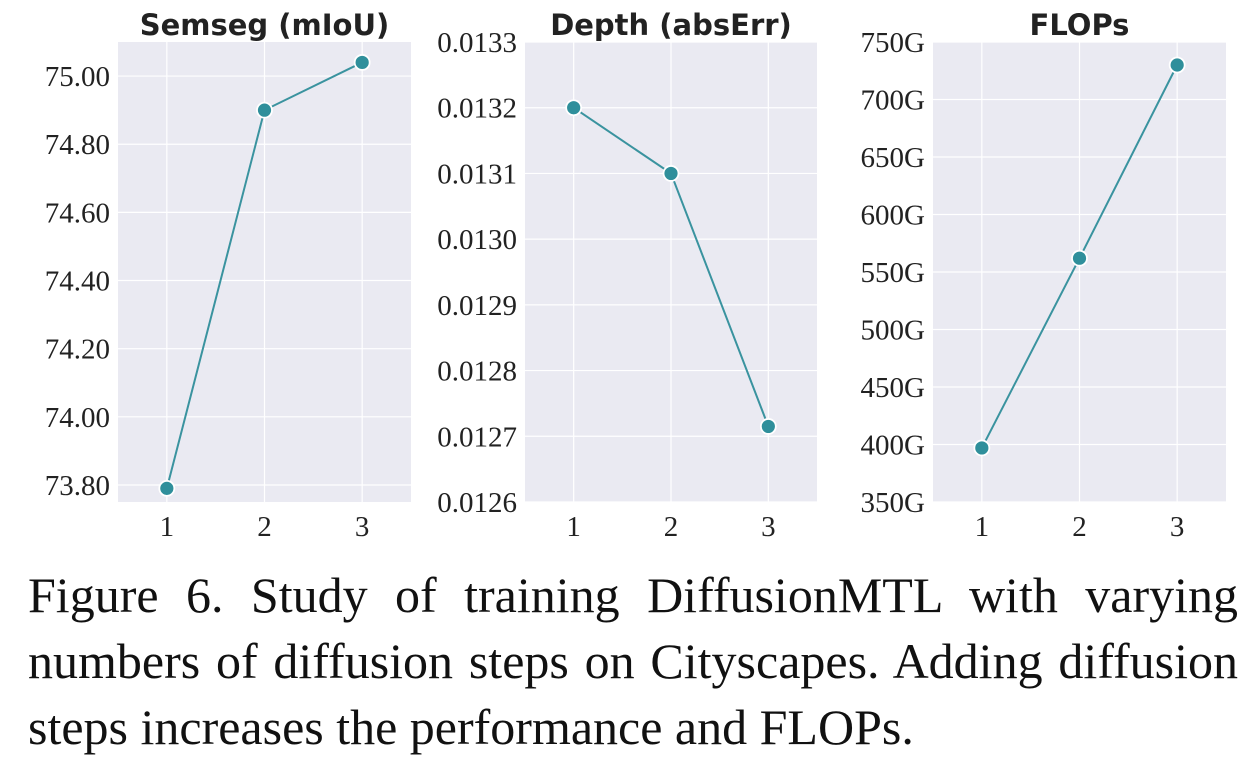  Describe the element at coordinates (264, 527) in the screenshot. I see `semseg-x-tick-label: 2` at that location.